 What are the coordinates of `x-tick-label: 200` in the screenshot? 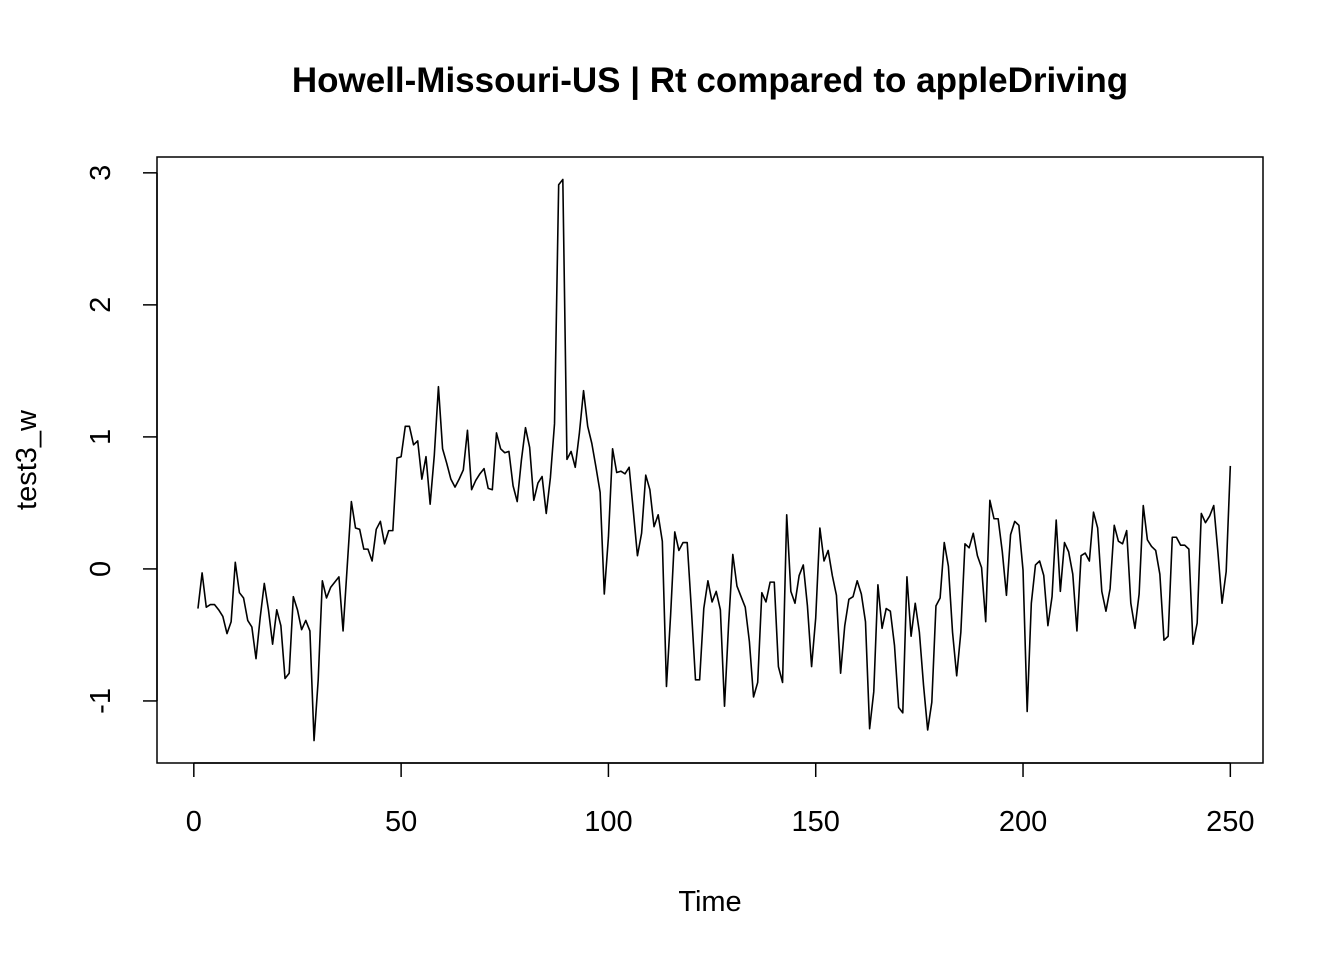 It's located at (1023, 822).